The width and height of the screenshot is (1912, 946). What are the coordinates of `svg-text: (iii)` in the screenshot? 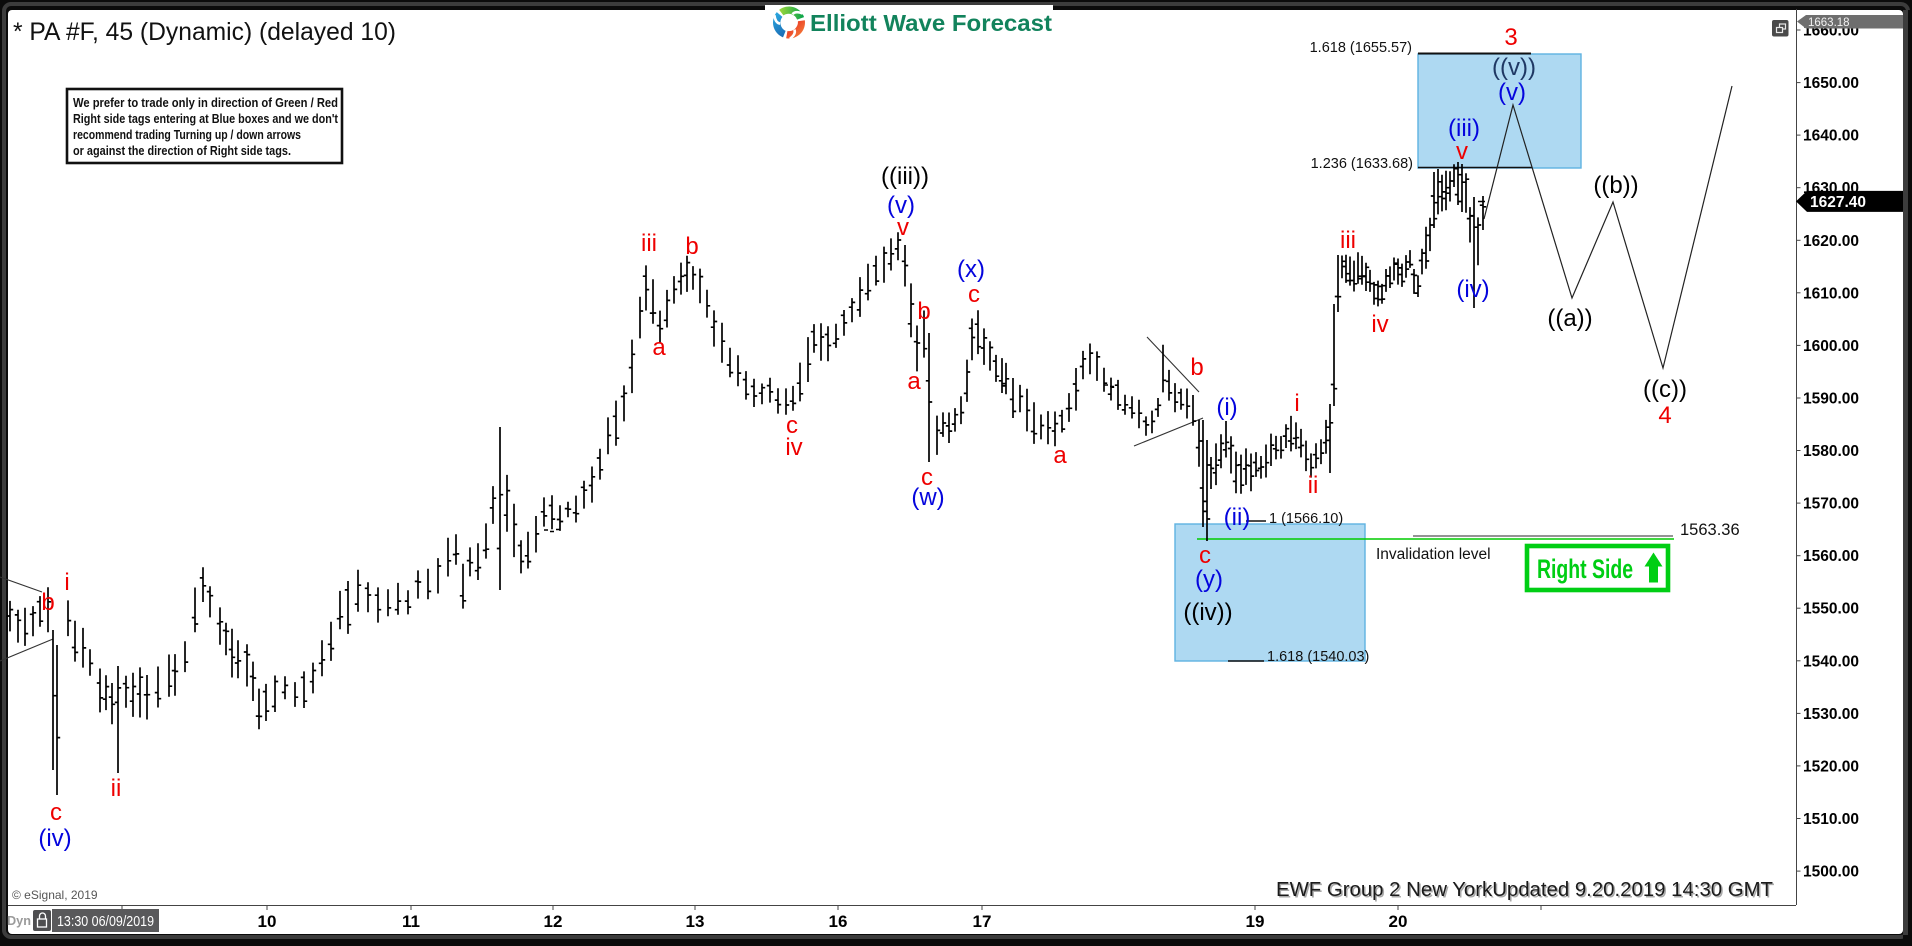 It's located at (1464, 128).